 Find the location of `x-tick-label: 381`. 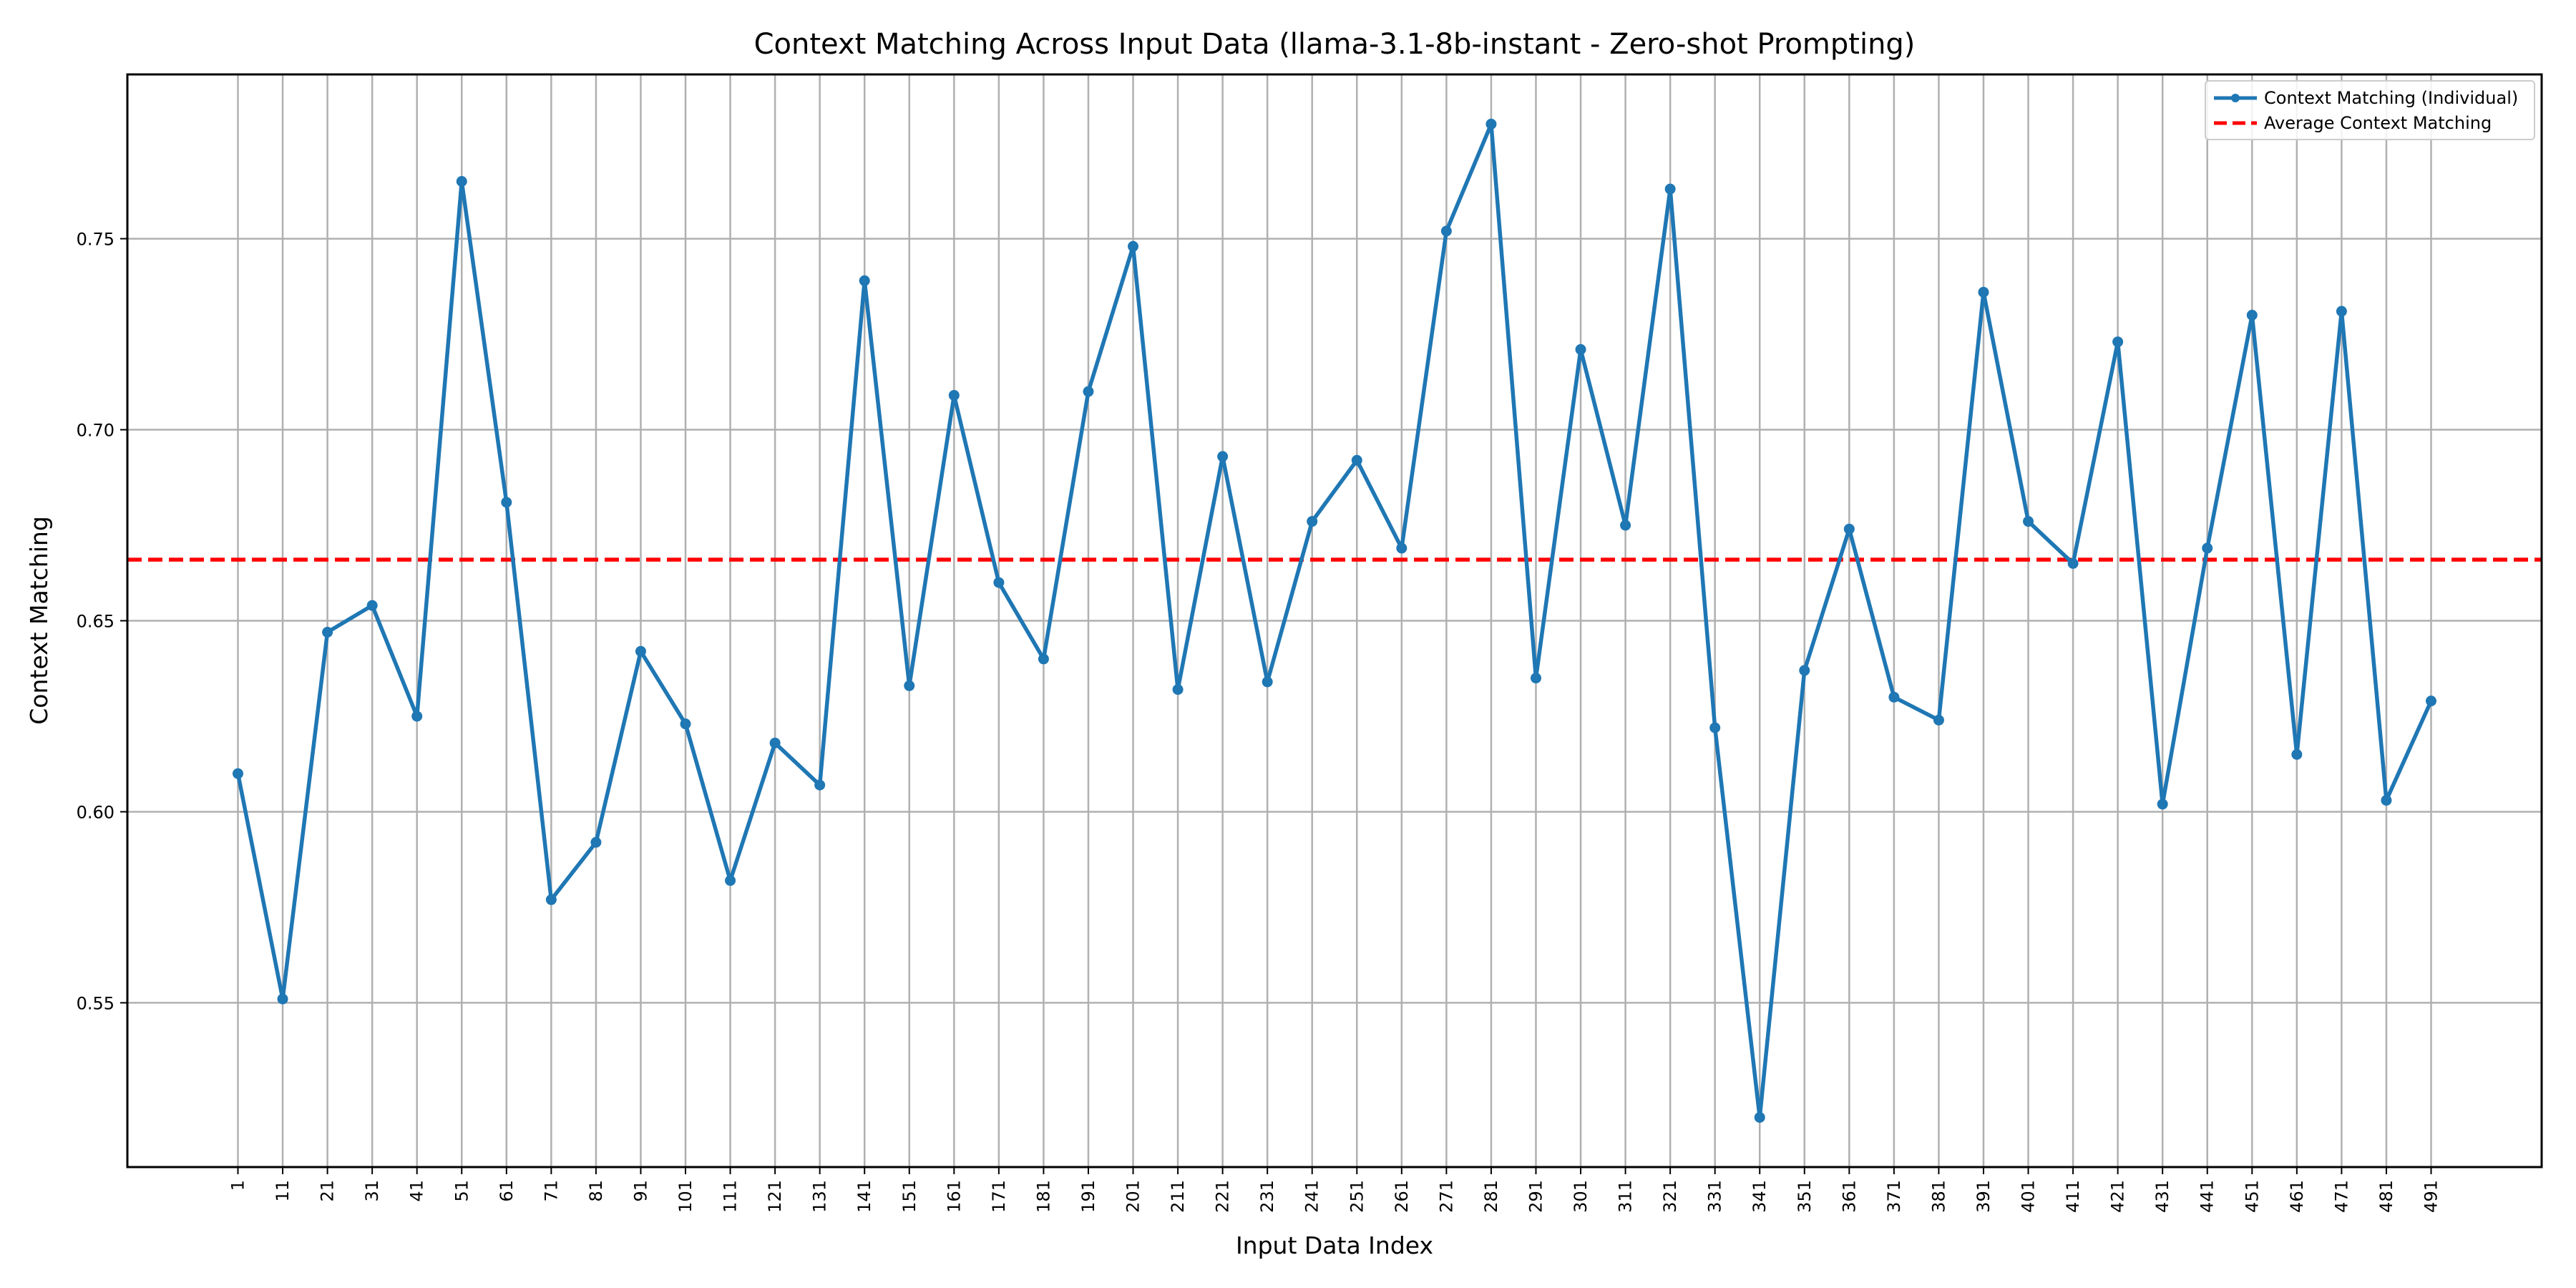

x-tick-label: 381 is located at coordinates (1938, 1196).